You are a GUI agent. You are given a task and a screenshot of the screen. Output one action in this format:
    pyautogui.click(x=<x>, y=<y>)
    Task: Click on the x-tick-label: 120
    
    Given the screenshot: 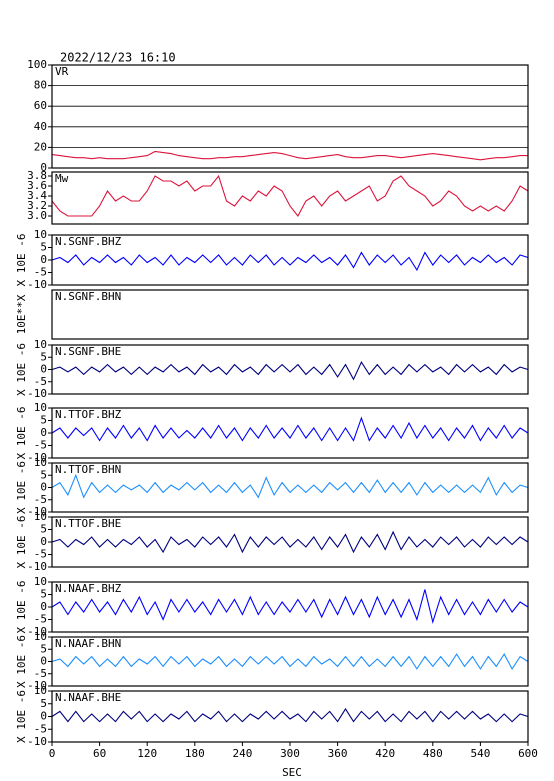 What is the action you would take?
    pyautogui.click(x=147, y=753)
    